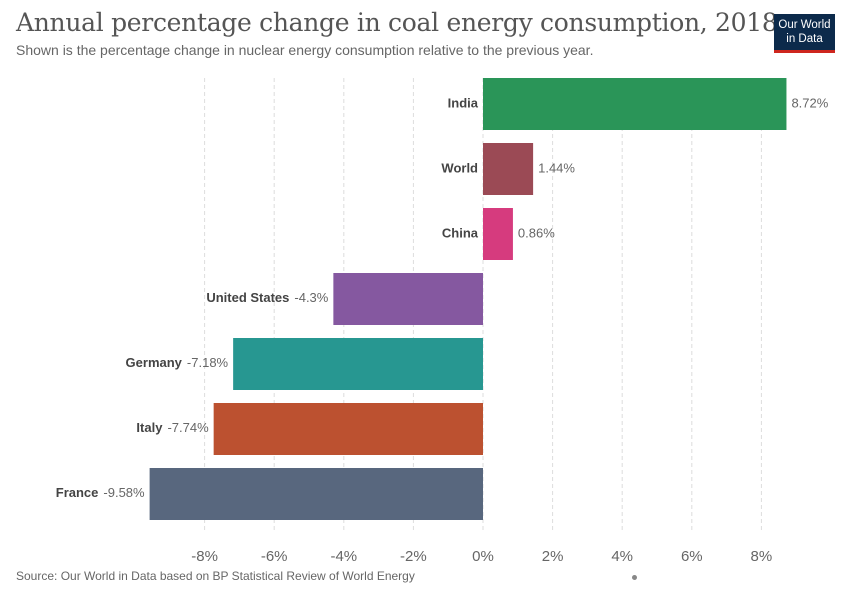 This screenshot has height=600, width=850. What do you see at coordinates (154, 362) in the screenshot?
I see `category-label: Germany` at bounding box center [154, 362].